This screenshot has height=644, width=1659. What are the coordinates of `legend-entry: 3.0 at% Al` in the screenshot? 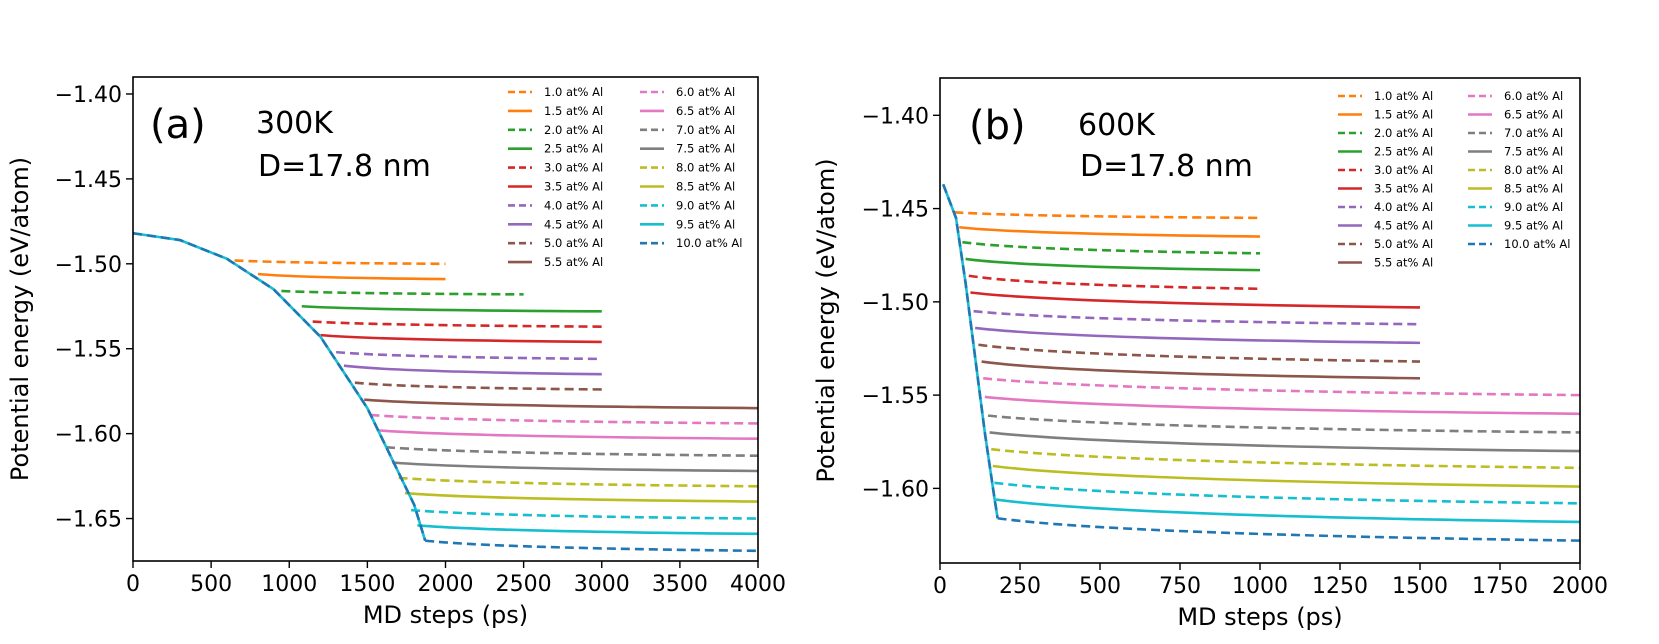 It's located at (573, 168).